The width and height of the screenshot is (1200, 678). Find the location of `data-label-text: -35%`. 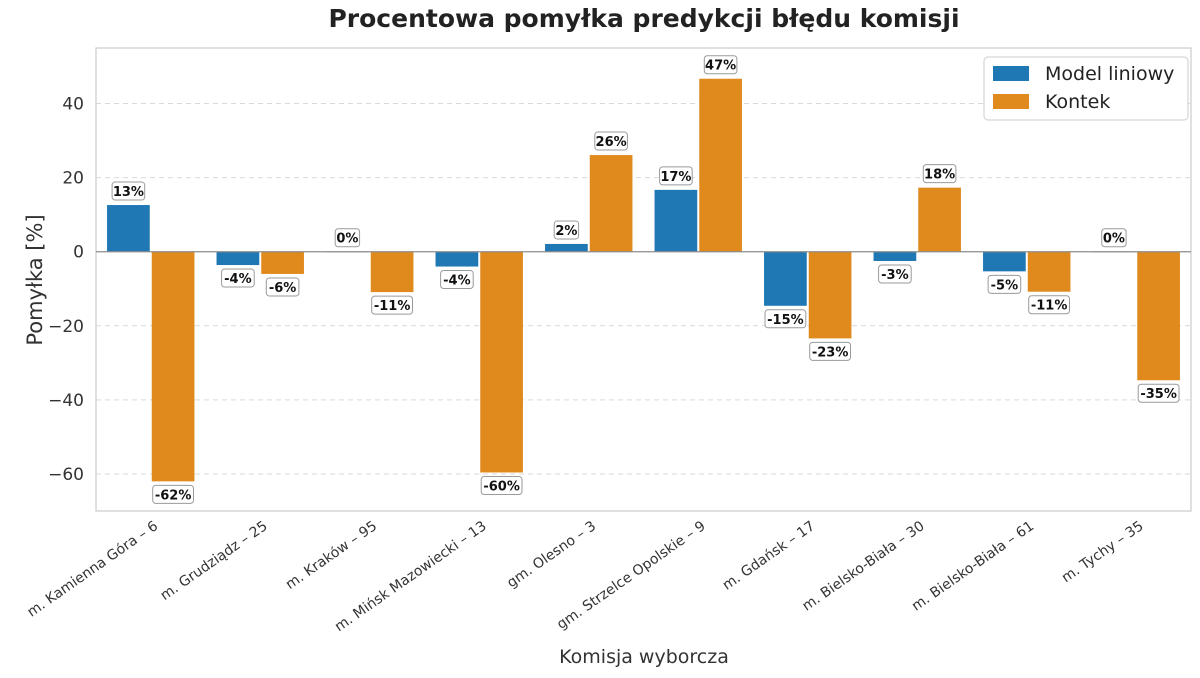

data-label-text: -35% is located at coordinates (1158, 394).